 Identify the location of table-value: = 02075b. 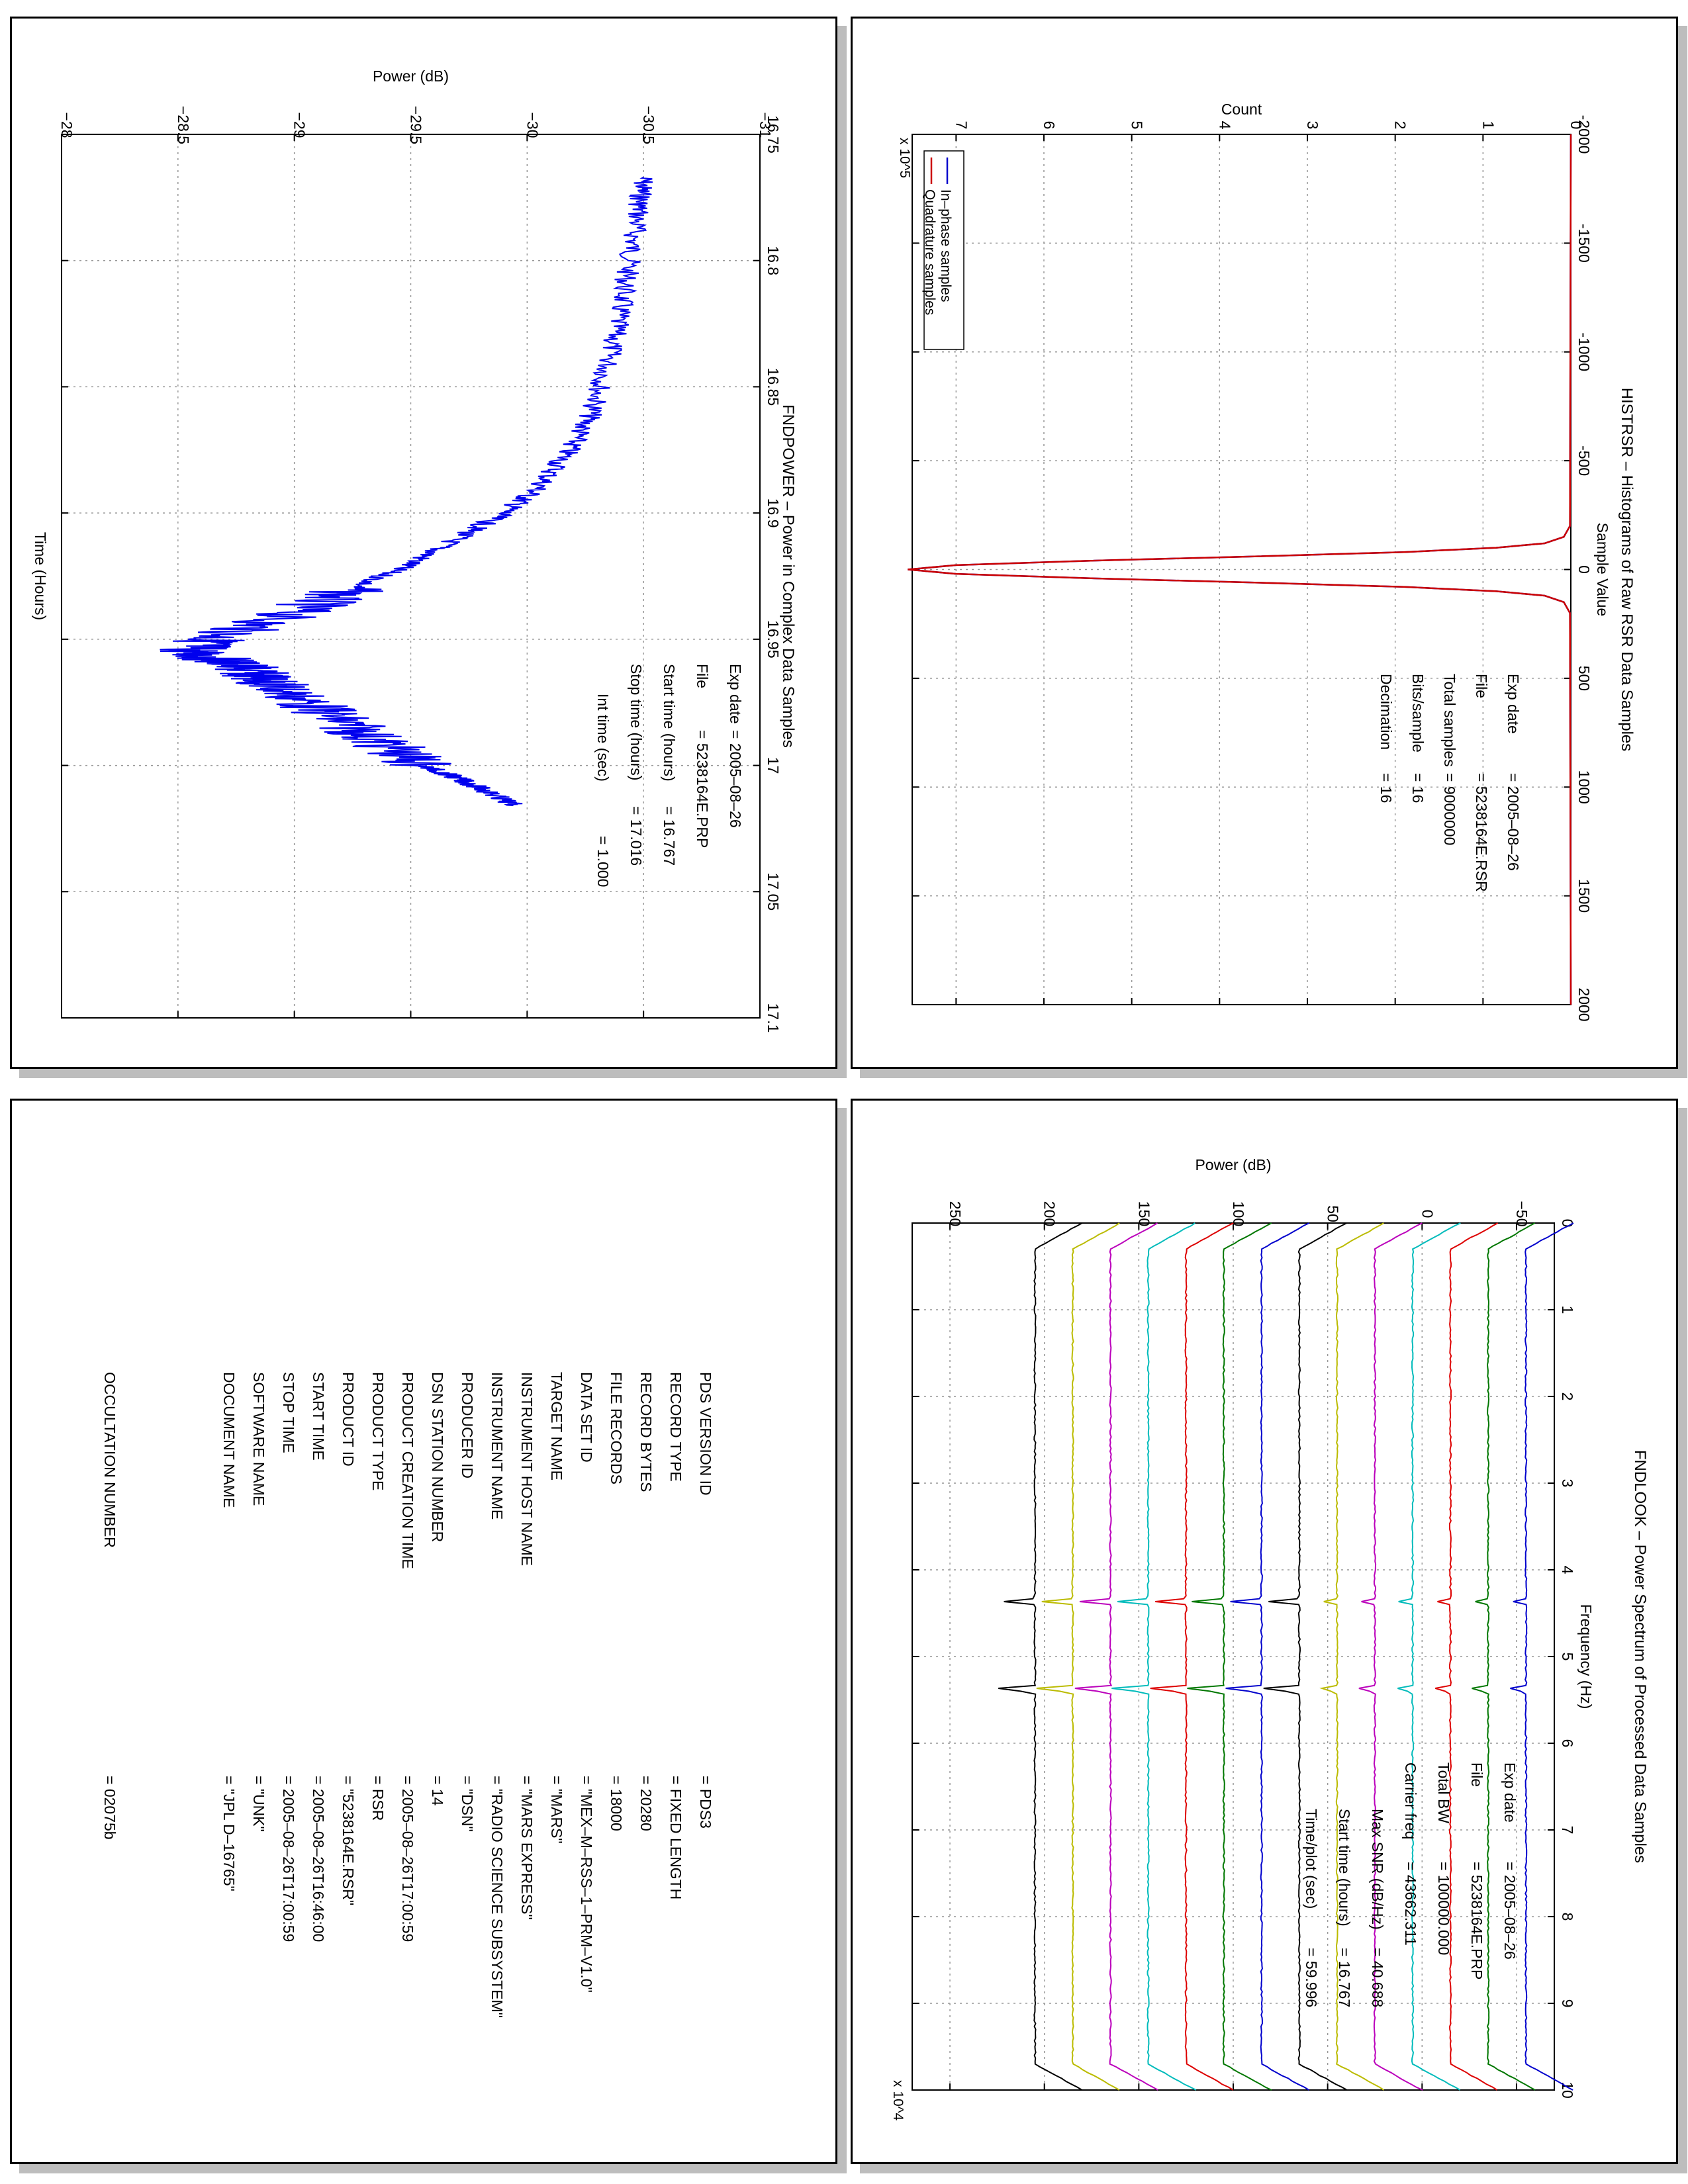
(109, 1808).